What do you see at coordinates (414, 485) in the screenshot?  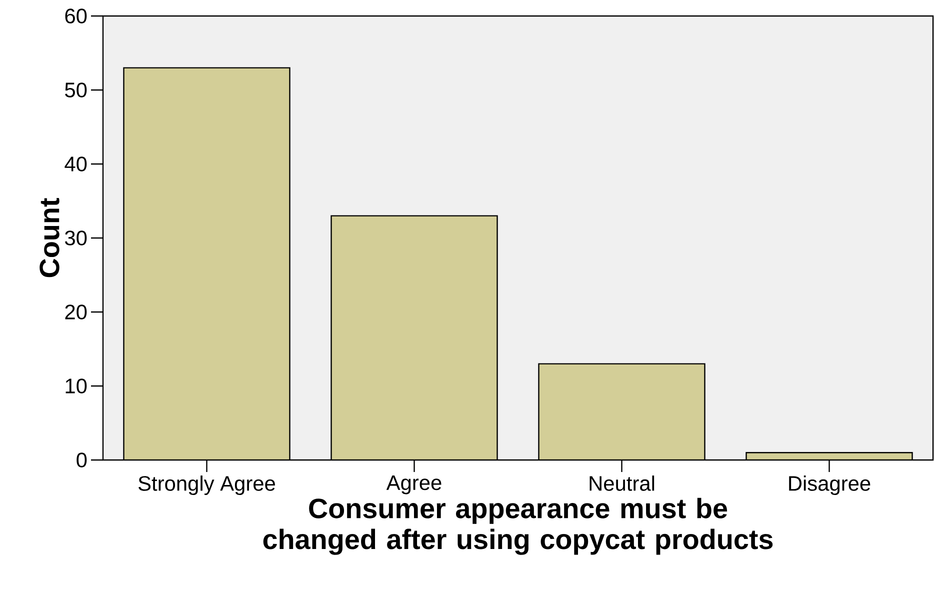 I see `x-tick-label: Agree` at bounding box center [414, 485].